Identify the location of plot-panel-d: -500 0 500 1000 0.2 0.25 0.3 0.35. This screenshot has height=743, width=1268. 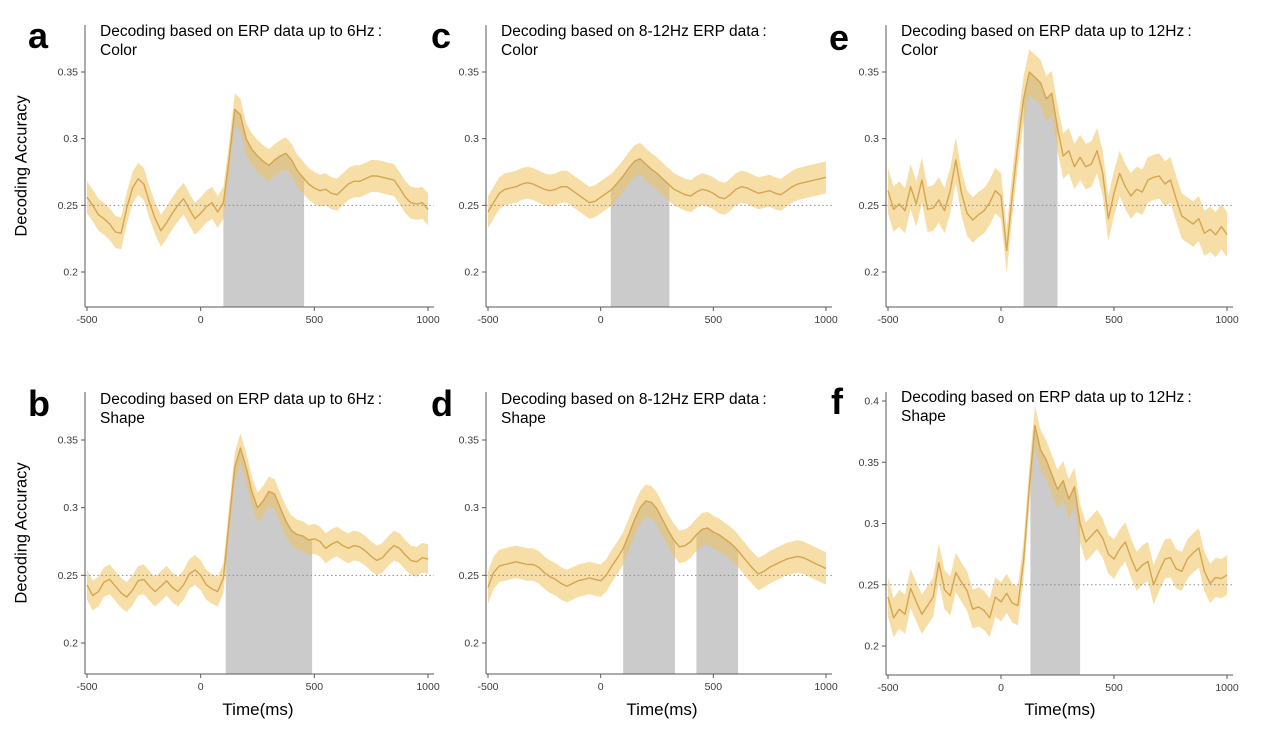
(648, 542).